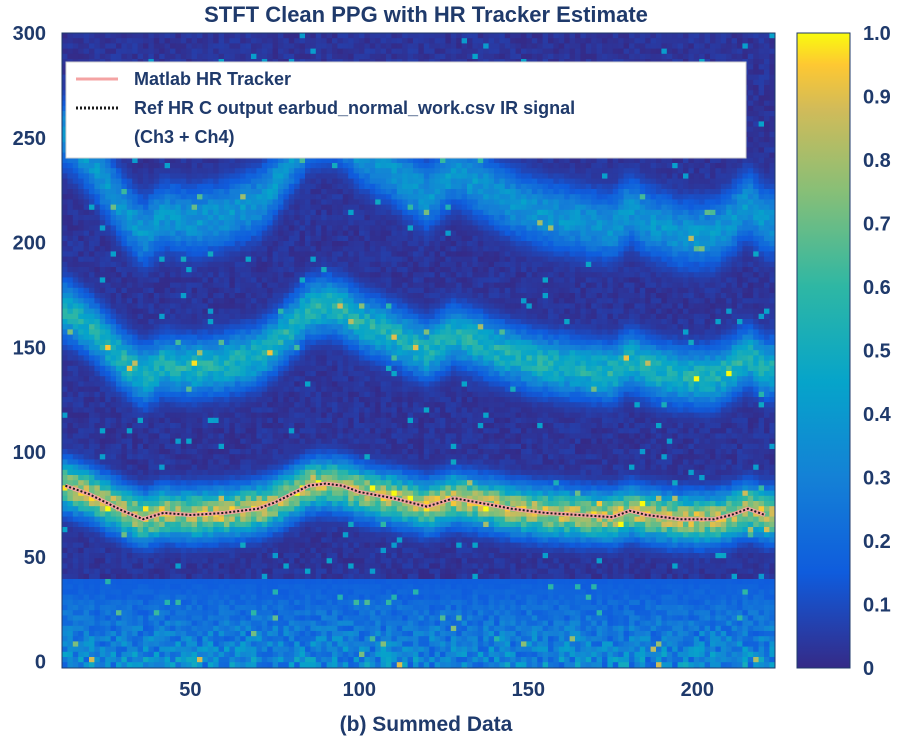  Describe the element at coordinates (877, 288) in the screenshot. I see `colorbar-tick-label: 0.6` at that location.